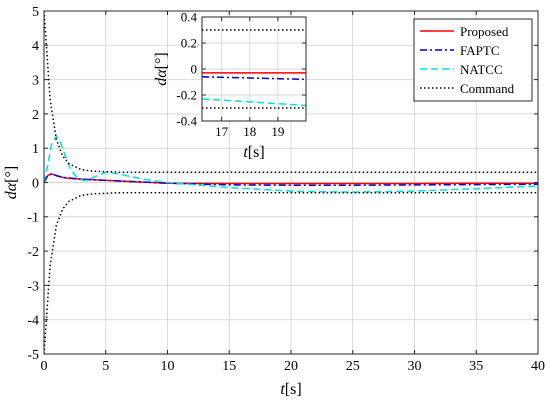 This screenshot has width=550, height=404. I want to click on main-series-line-natcc, so click(291, 164).